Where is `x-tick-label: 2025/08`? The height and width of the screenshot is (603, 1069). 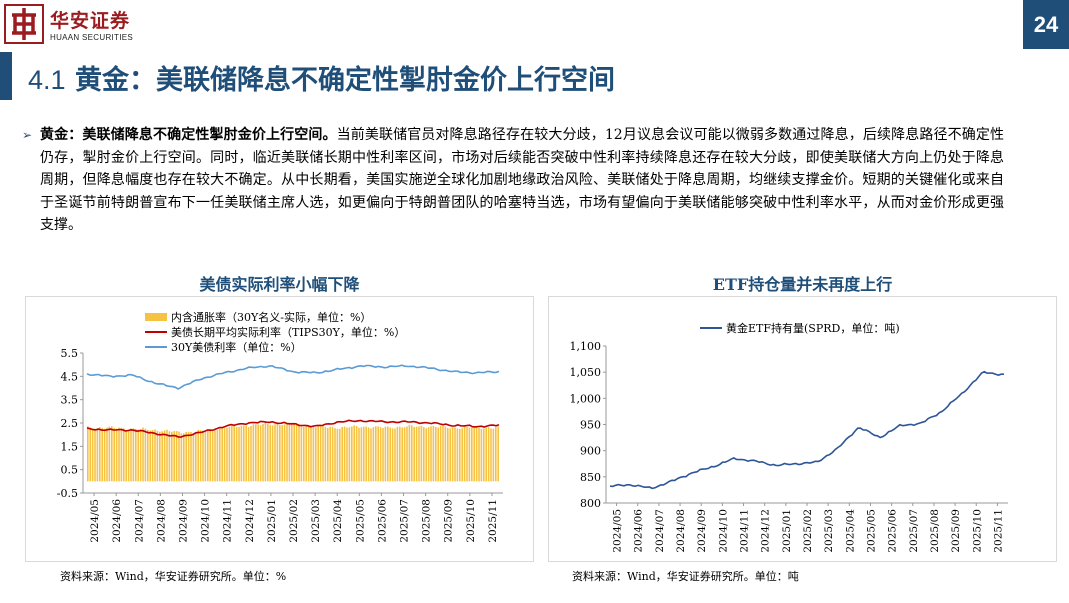
x-tick-label: 2025/08 is located at coordinates (935, 531).